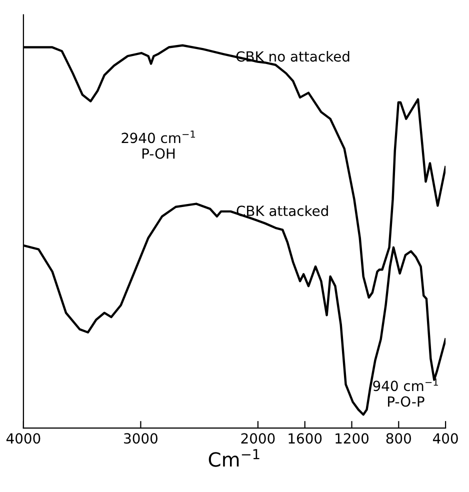 This screenshot has width=469, height=492. Describe the element at coordinates (234, 458) in the screenshot. I see `x-axis-title: Cm$^{−1}$` at that location.